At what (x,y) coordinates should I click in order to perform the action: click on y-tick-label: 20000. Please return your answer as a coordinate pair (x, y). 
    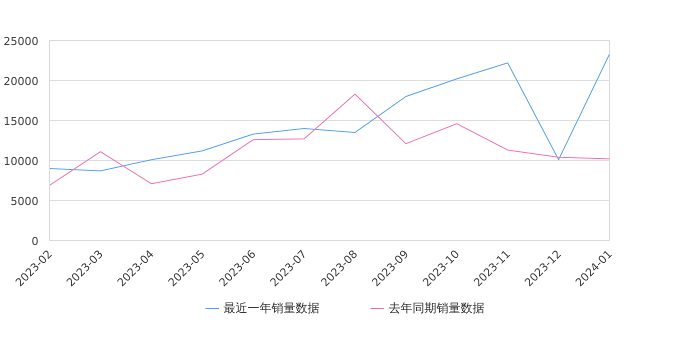
    Looking at the image, I should click on (21, 81).